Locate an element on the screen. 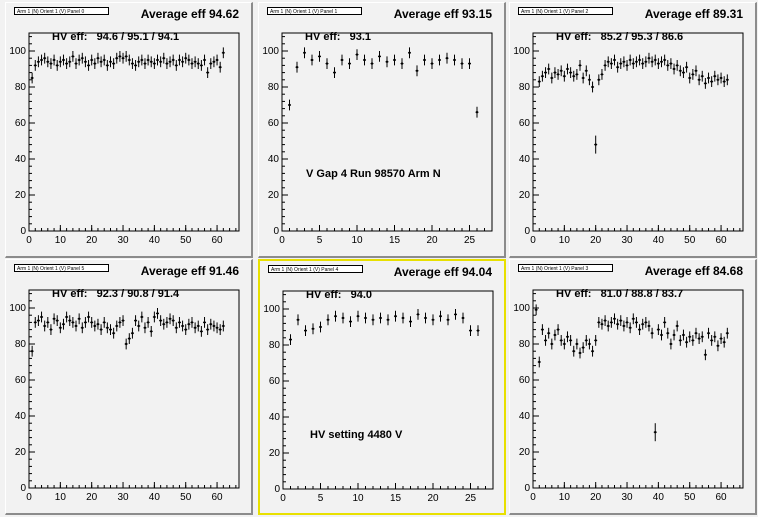  x-tick-label: 50 is located at coordinates (186, 240).